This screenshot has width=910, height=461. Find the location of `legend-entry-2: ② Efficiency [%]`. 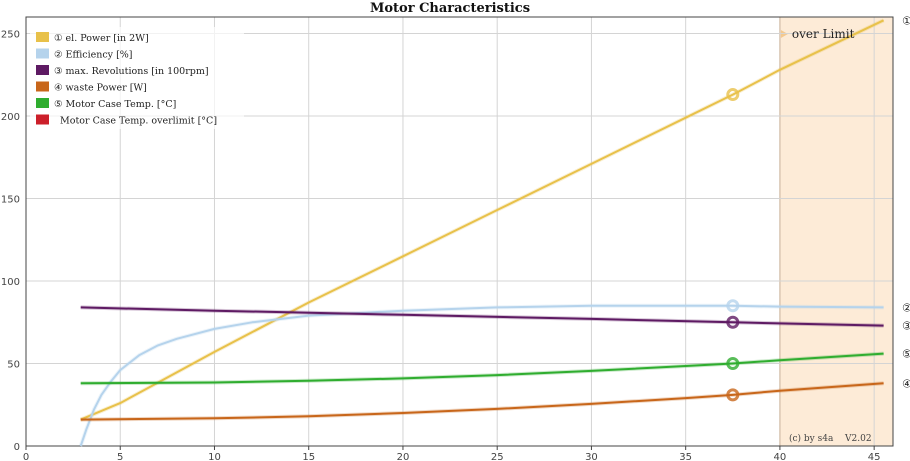

legend-entry-2: ② Efficiency [%] is located at coordinates (93, 55).